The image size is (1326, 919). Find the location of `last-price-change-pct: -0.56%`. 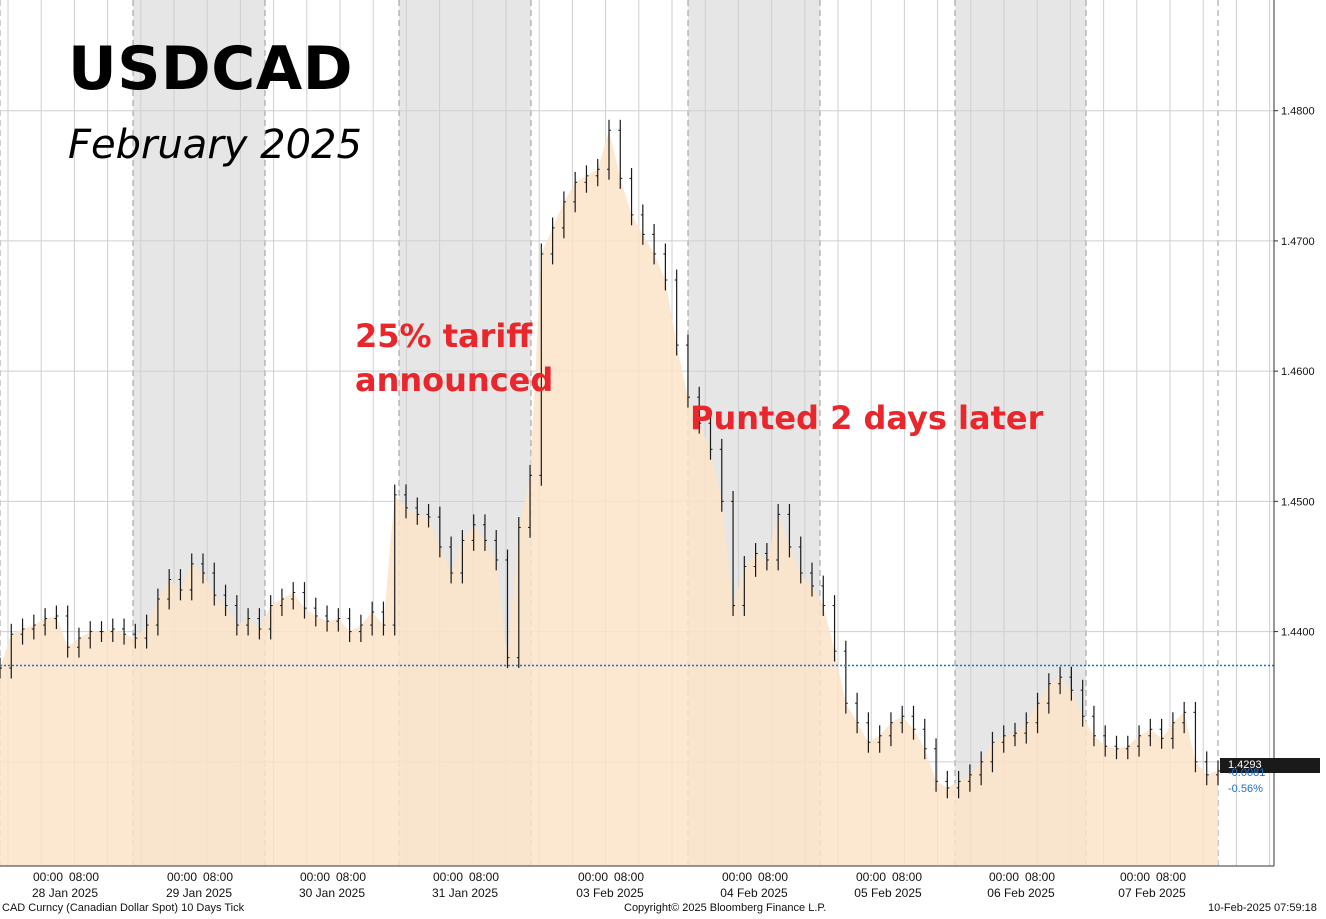

last-price-change-pct: -0.56% is located at coordinates (1245, 789).